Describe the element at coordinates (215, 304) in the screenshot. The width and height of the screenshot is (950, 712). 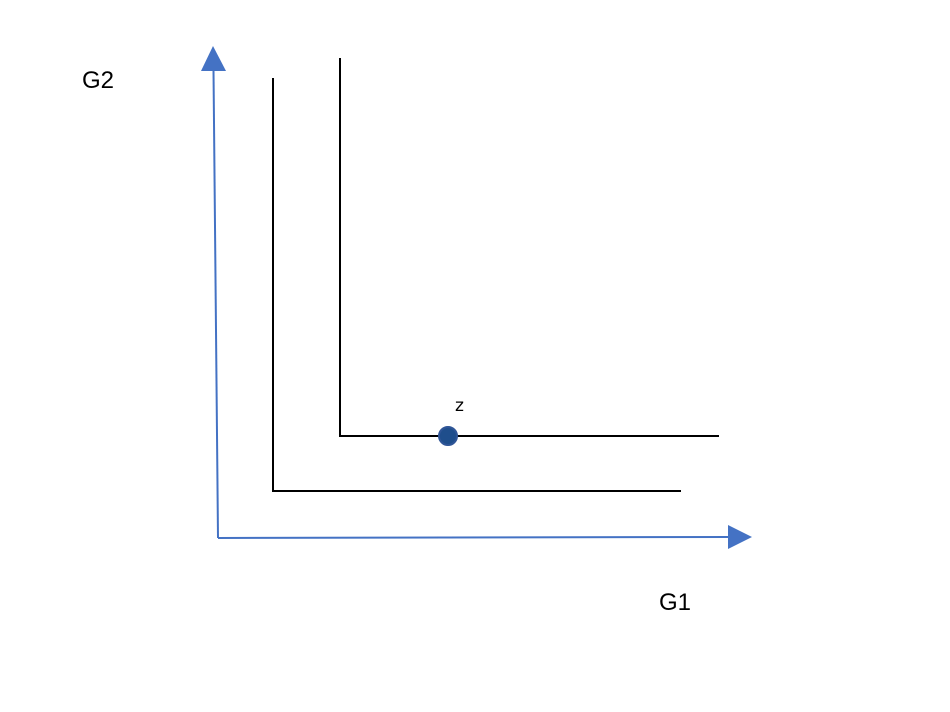
I see `y-axis` at that location.